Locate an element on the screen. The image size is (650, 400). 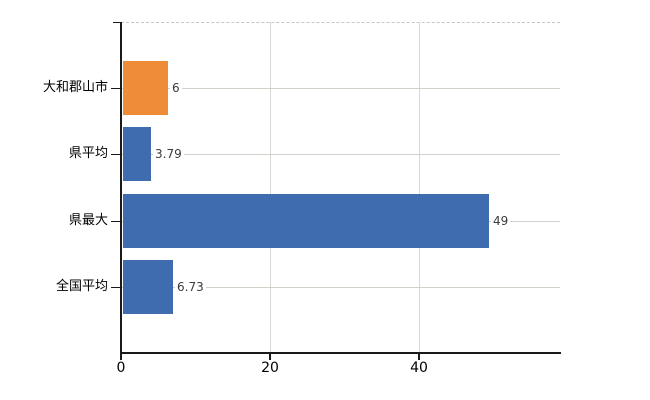
y-axis-end-tick is located at coordinates (116, 22).